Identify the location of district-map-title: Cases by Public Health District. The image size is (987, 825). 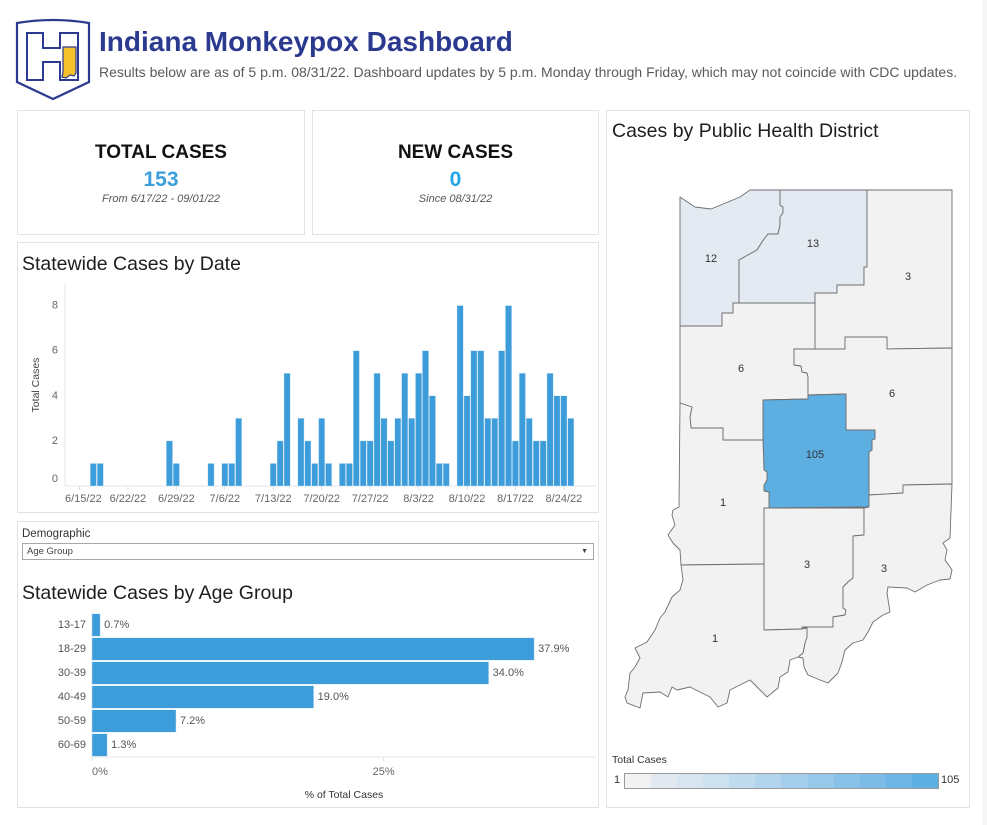
(745, 131).